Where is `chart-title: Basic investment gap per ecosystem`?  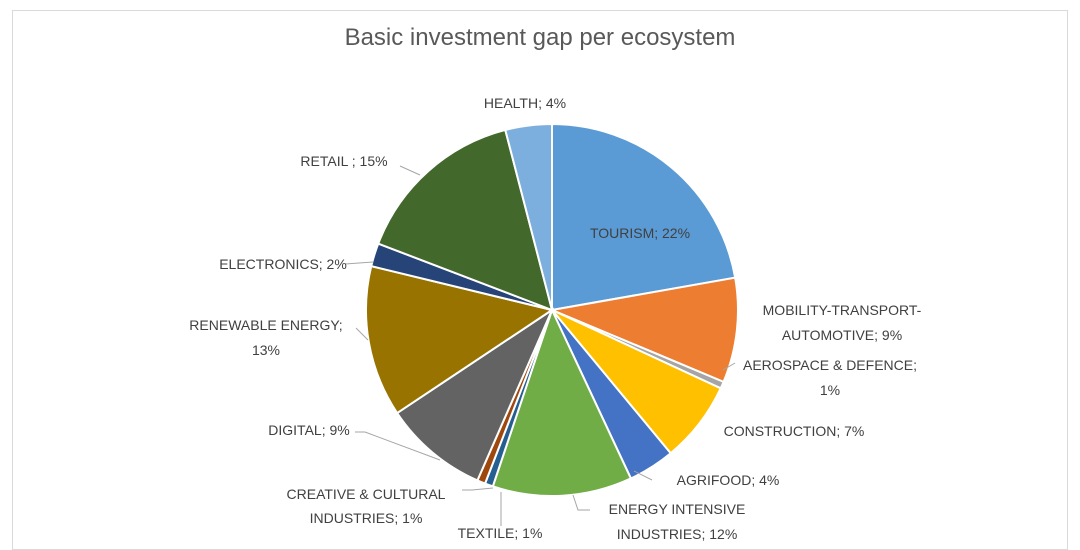
chart-title: Basic investment gap per ecosystem is located at coordinates (540, 37).